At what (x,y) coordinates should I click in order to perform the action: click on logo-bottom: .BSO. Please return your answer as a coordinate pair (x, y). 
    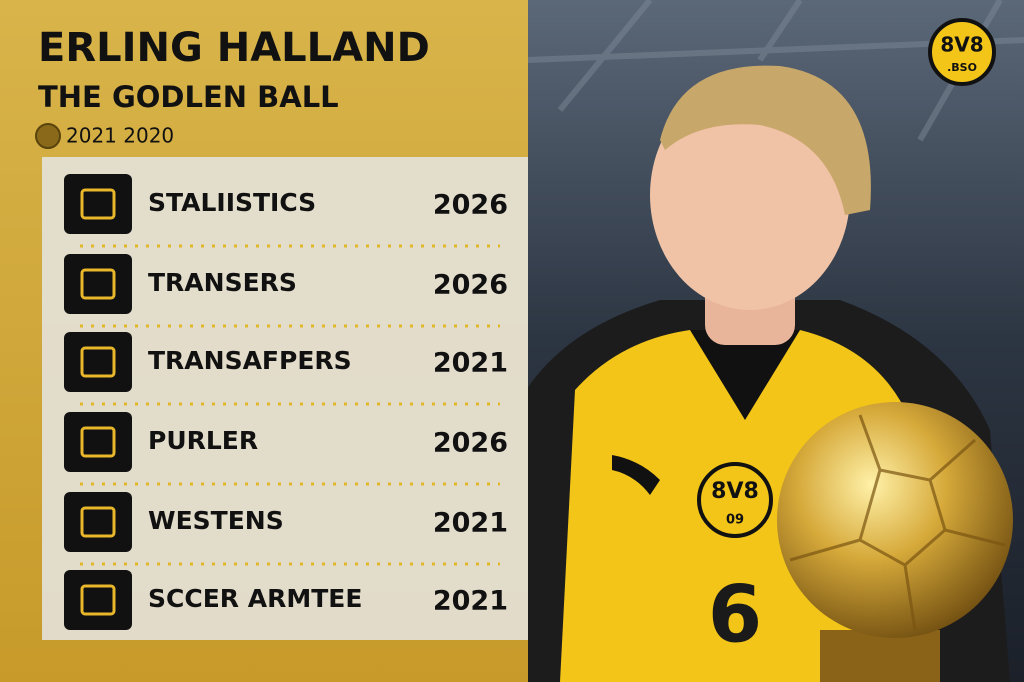
    Looking at the image, I should click on (962, 67).